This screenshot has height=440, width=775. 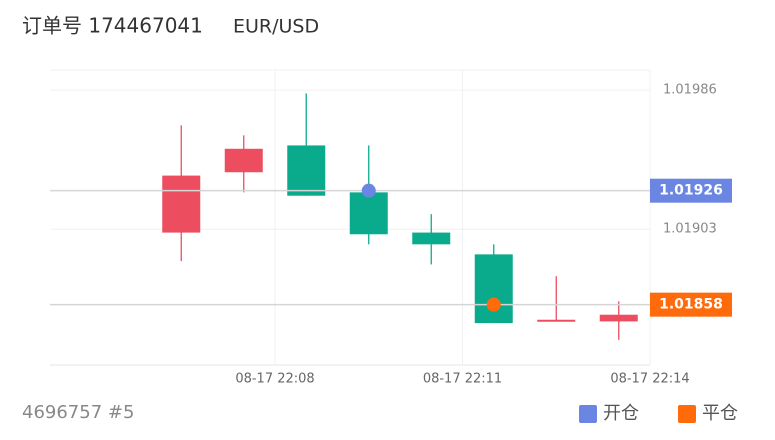 What do you see at coordinates (276, 27) in the screenshot?
I see `chart-subtitle: EUR/USD` at bounding box center [276, 27].